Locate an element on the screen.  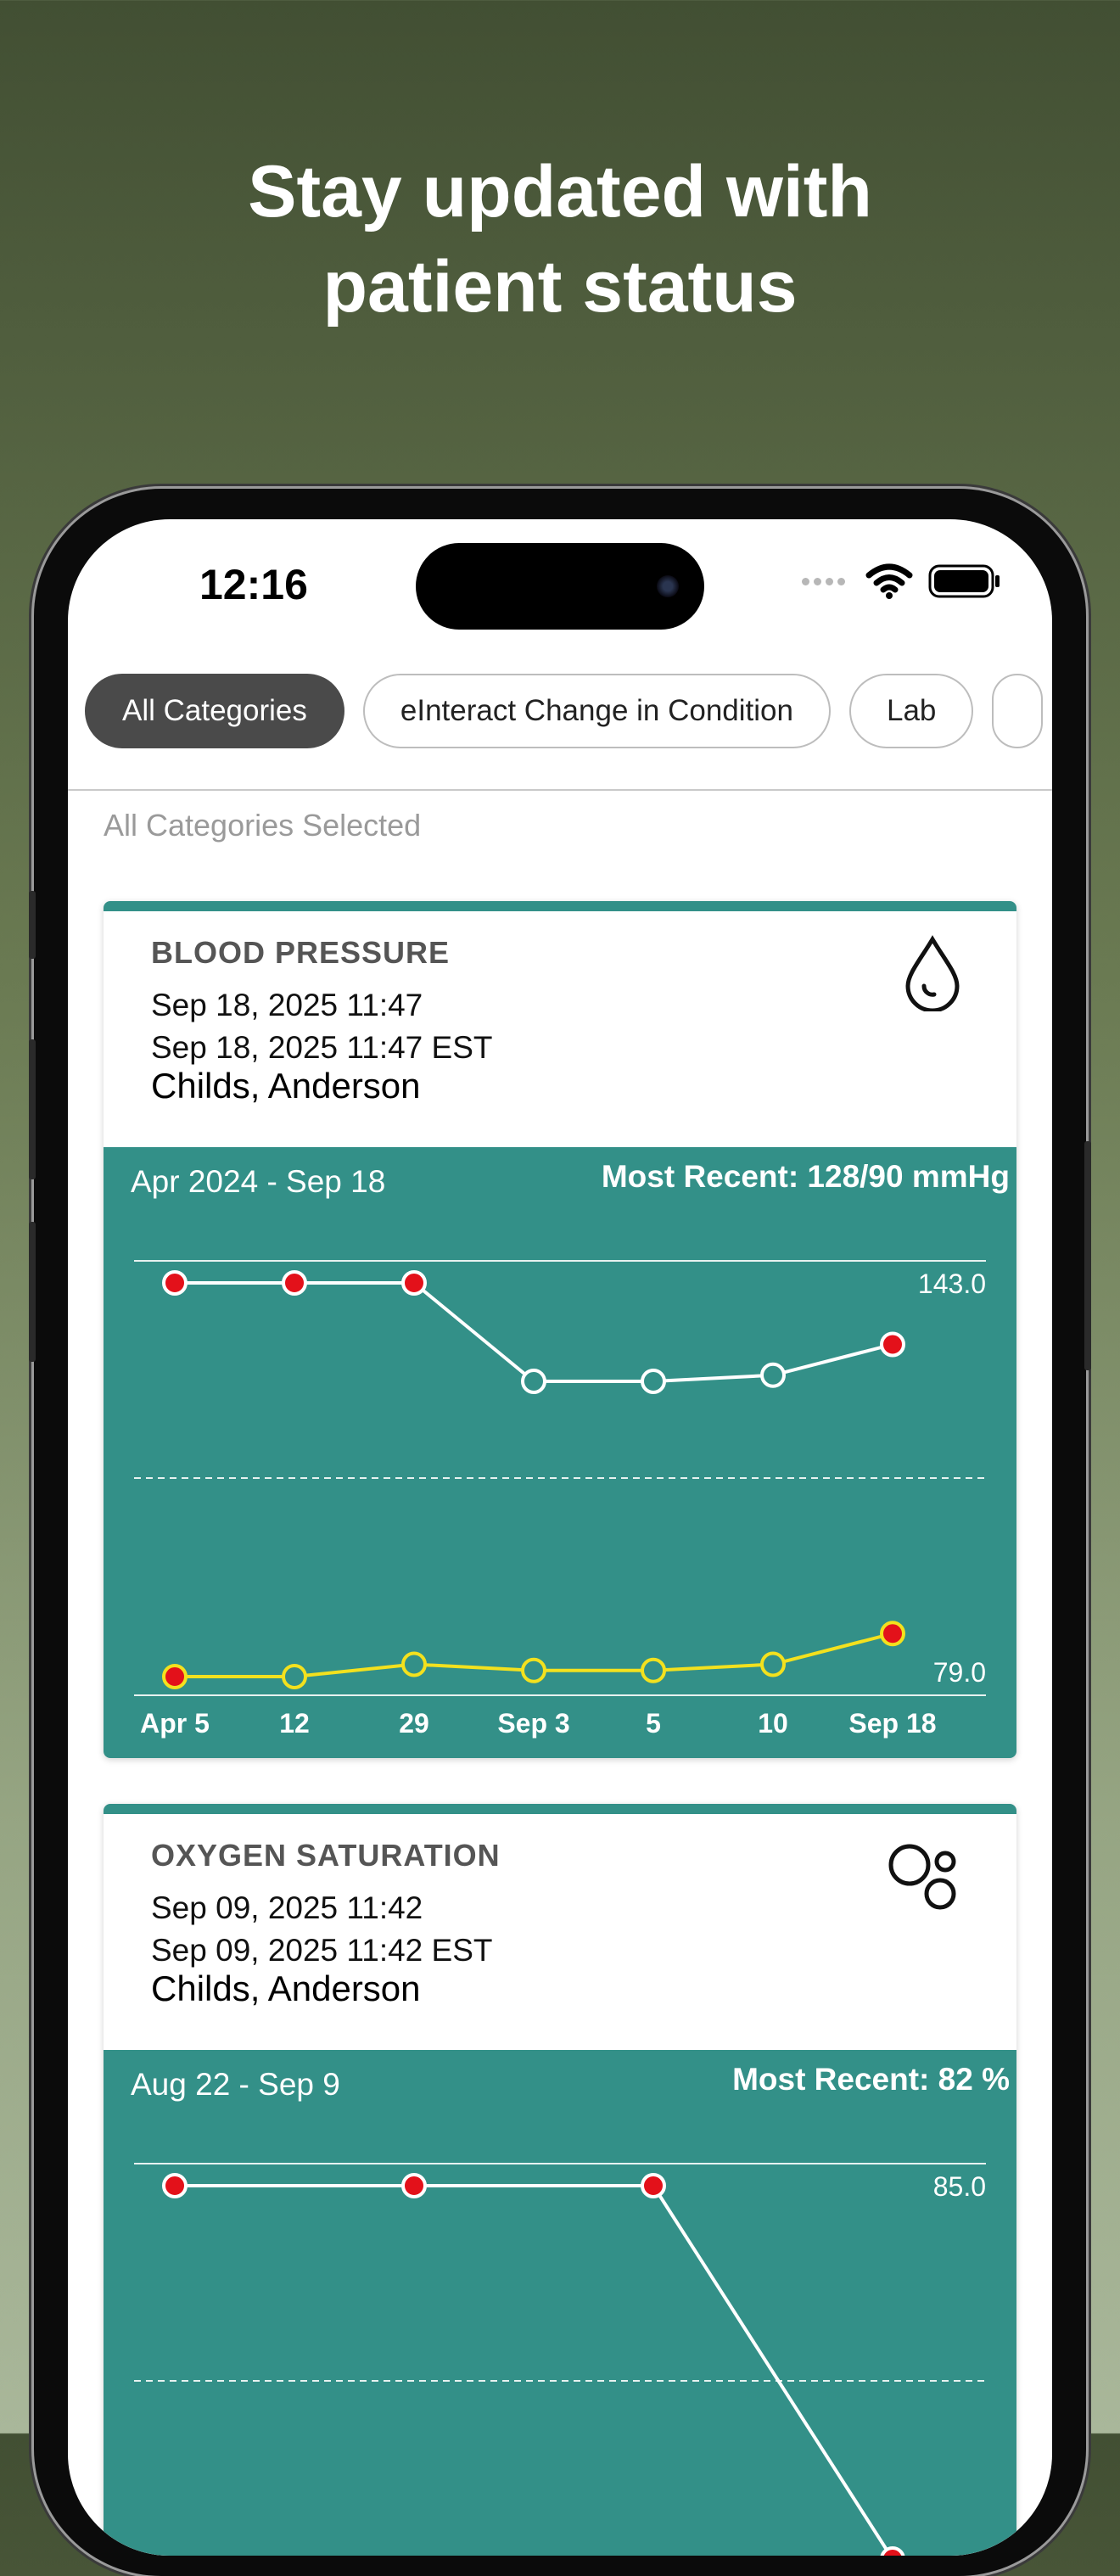
headline-line-2: patient status is located at coordinates (560, 287).